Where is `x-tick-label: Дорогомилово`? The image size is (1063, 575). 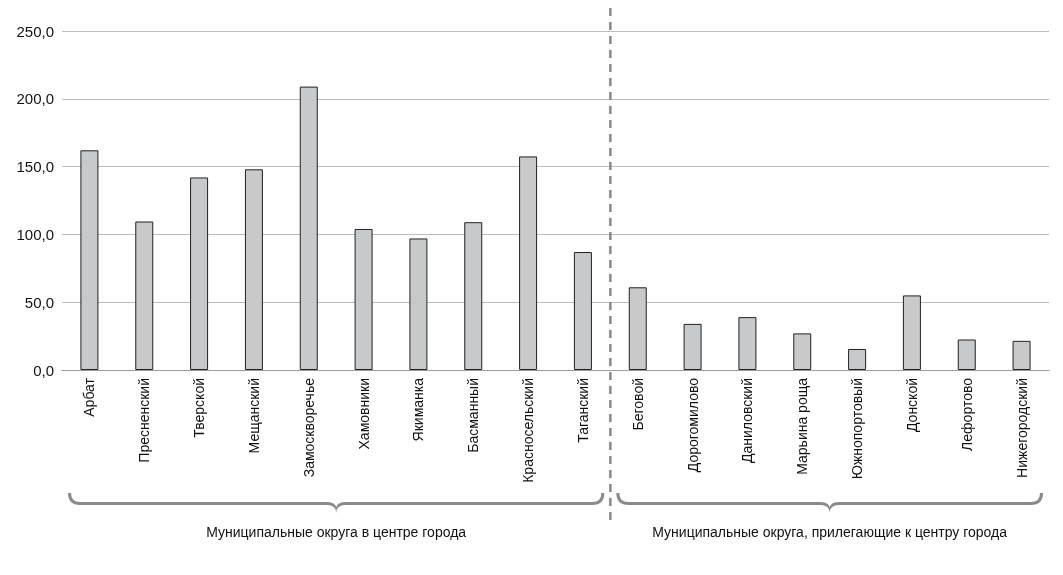 x-tick-label: Дорогомилово is located at coordinates (692, 425).